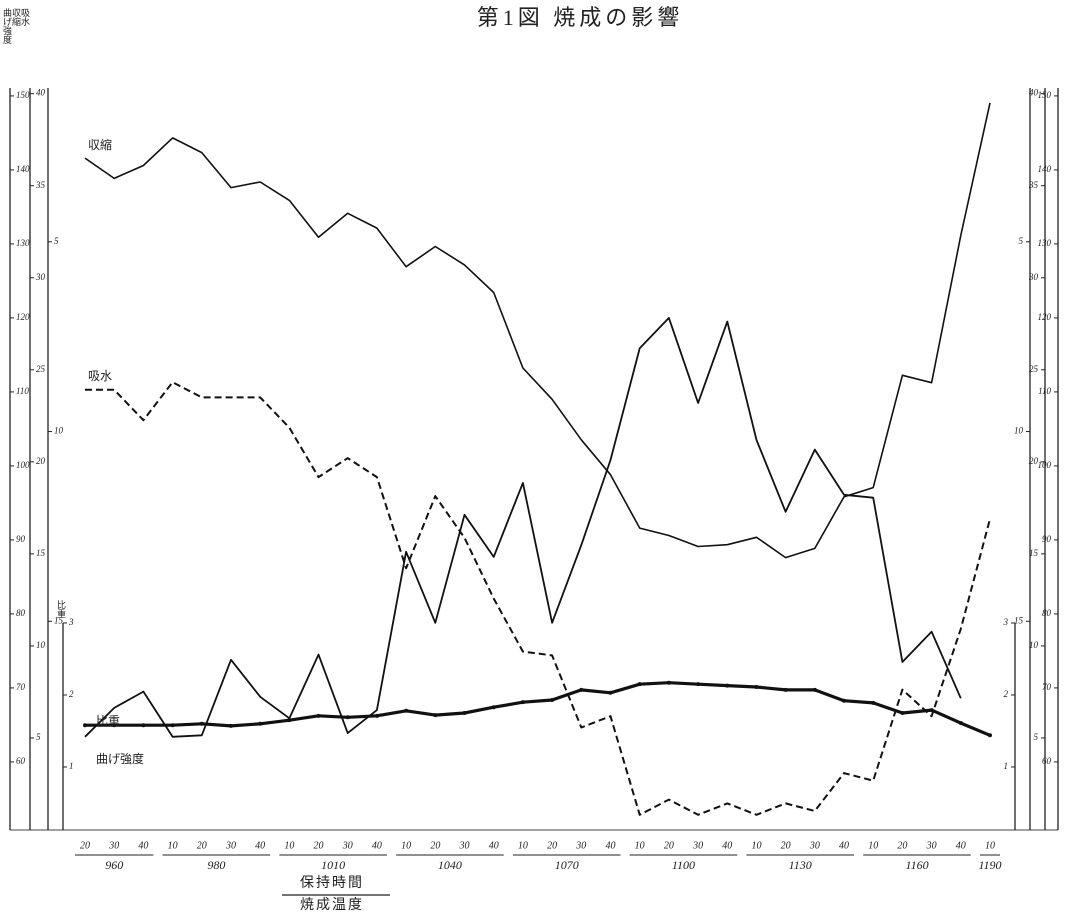 The height and width of the screenshot is (917, 1065). What do you see at coordinates (580, 17) in the screenshot?
I see `chart-title: 第1図 焼成の影響` at bounding box center [580, 17].